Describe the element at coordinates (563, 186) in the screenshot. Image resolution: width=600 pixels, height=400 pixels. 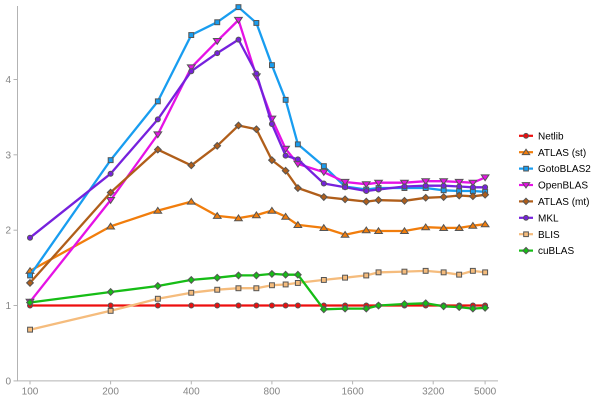
I see `svg-text: OpenBLAS` at that location.